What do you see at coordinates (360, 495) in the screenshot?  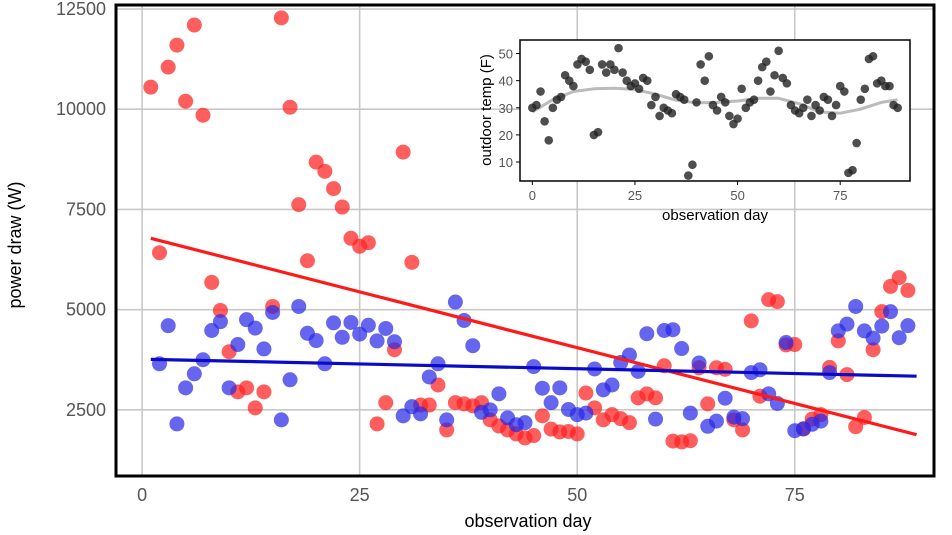 I see `main-x-tick-label: 25` at bounding box center [360, 495].